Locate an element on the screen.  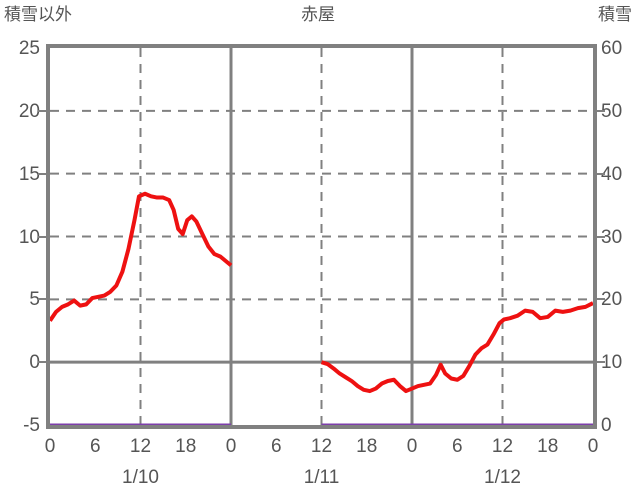
right-axis-title: 積雪 is located at coordinates (615, 14).